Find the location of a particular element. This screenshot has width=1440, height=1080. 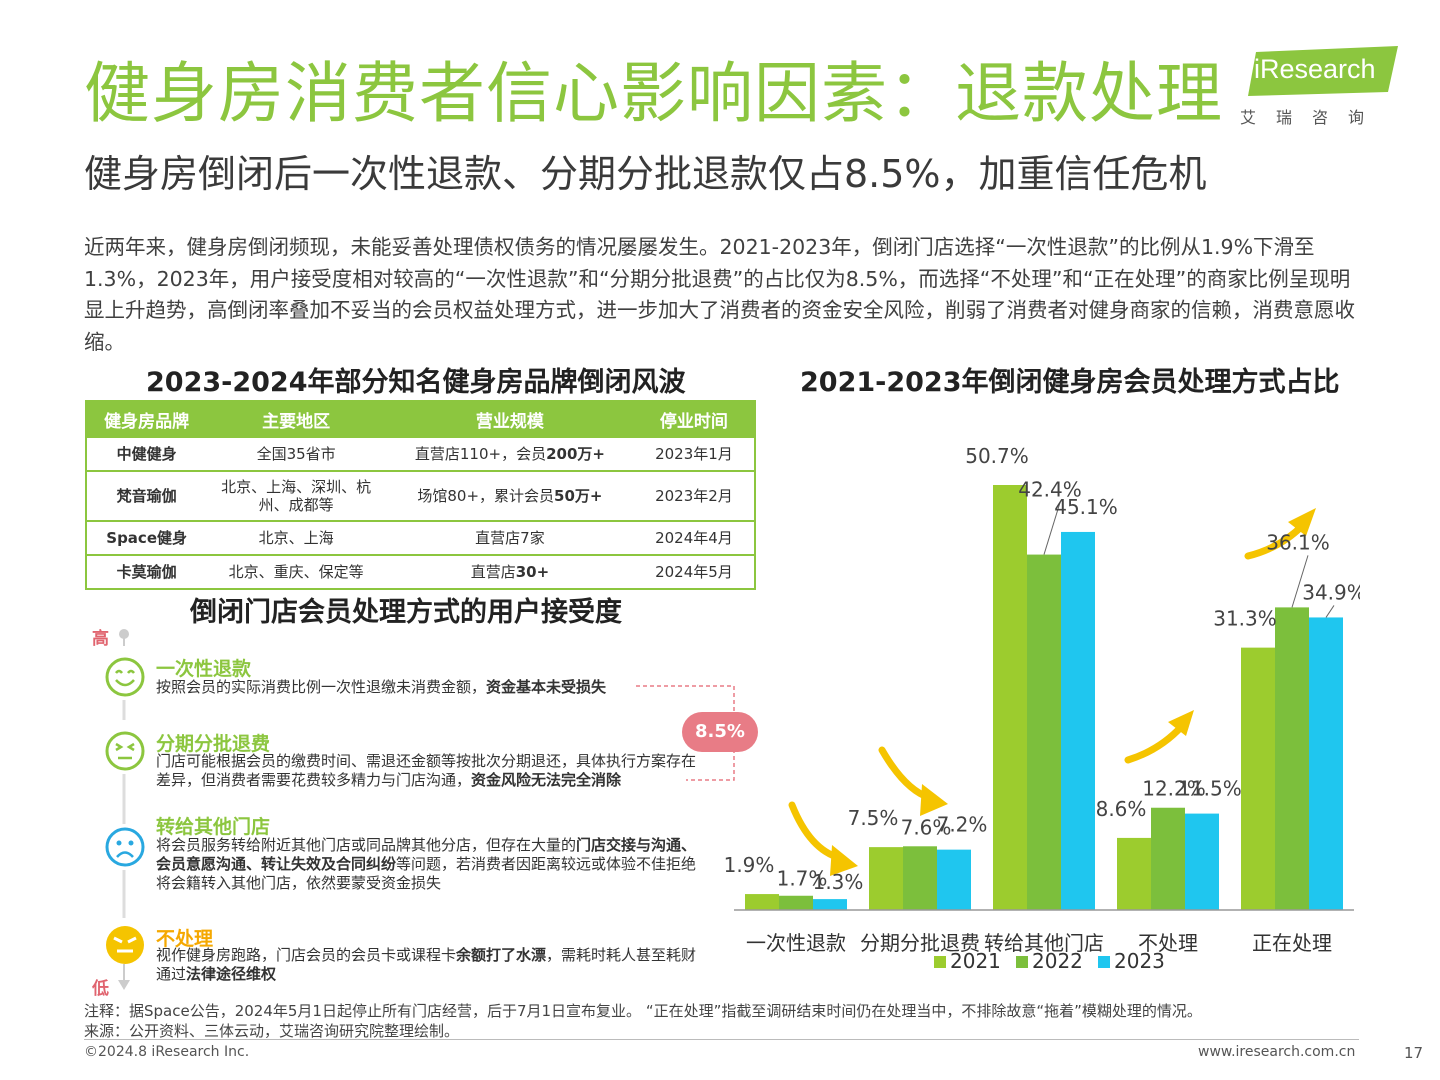

table-row: 中健健身 全国35省市 直营店110+，会员200万+ 2023年1月 is located at coordinates (420, 453).